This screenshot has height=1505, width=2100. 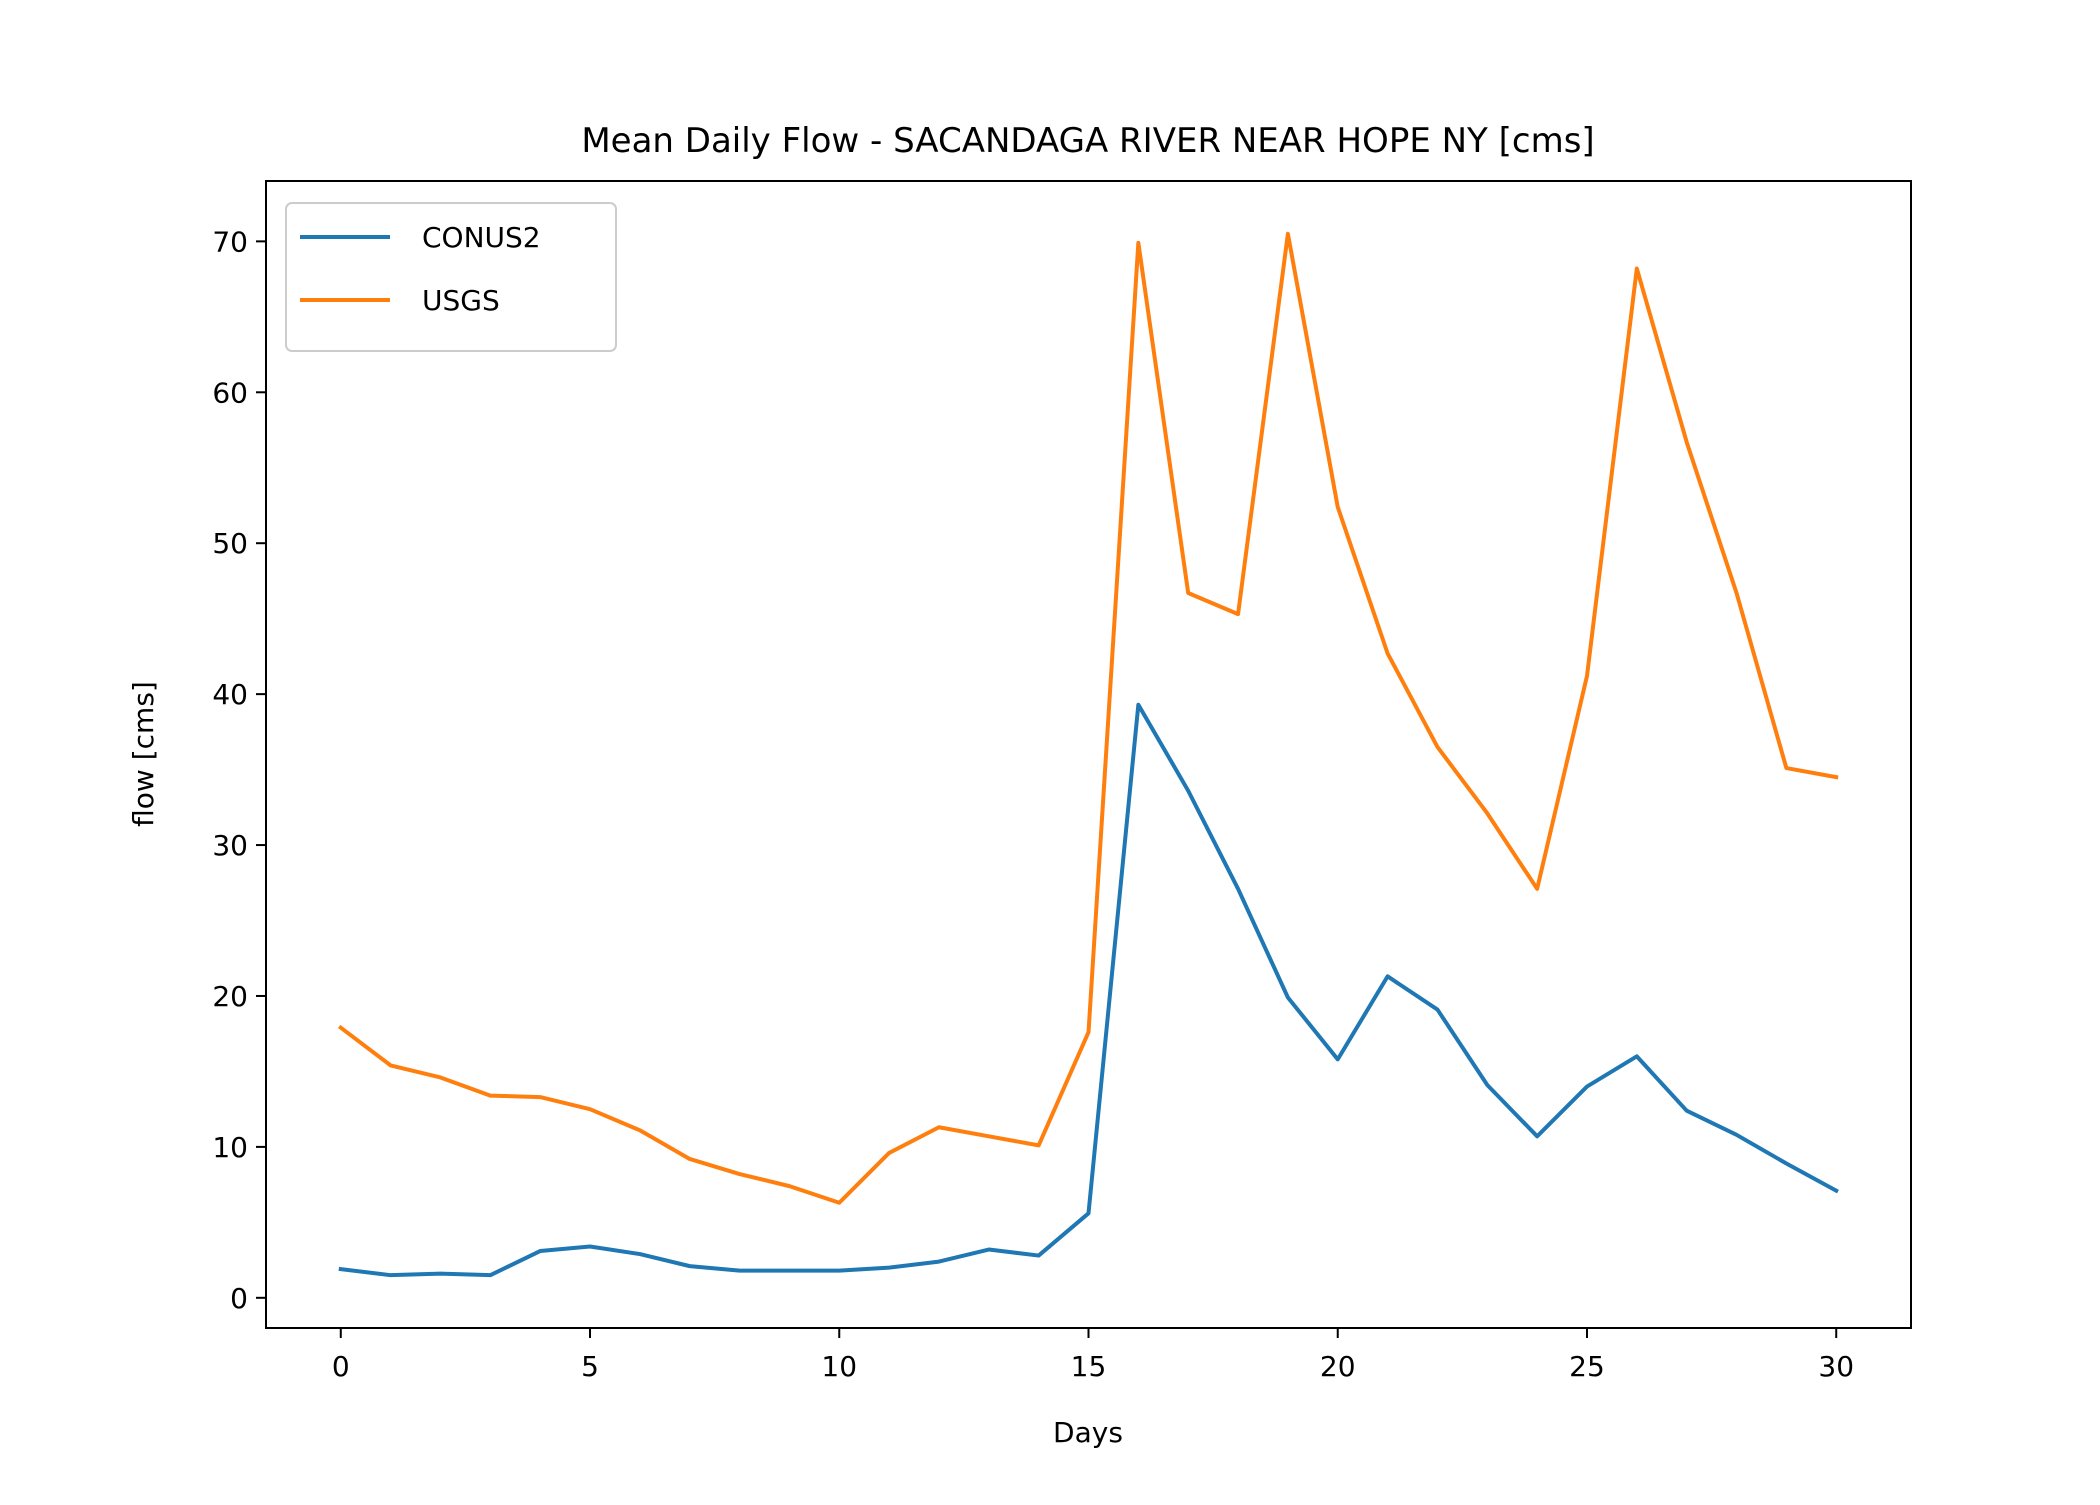 What do you see at coordinates (1338, 1366) in the screenshot?
I see `x-tick-label: 20` at bounding box center [1338, 1366].